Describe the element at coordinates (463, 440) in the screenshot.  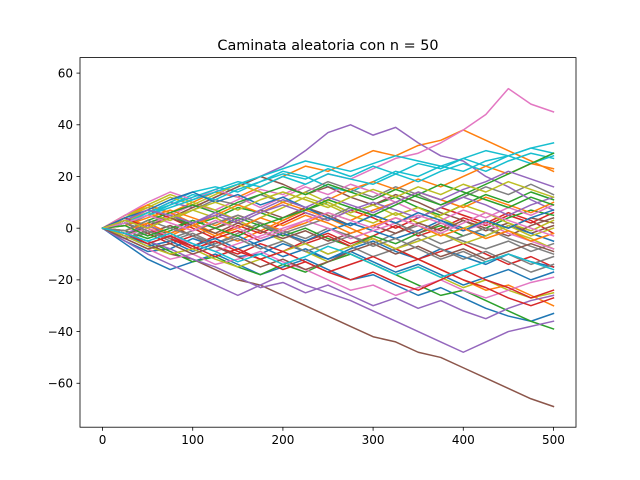
I see `x-tick-label: 400` at that location.